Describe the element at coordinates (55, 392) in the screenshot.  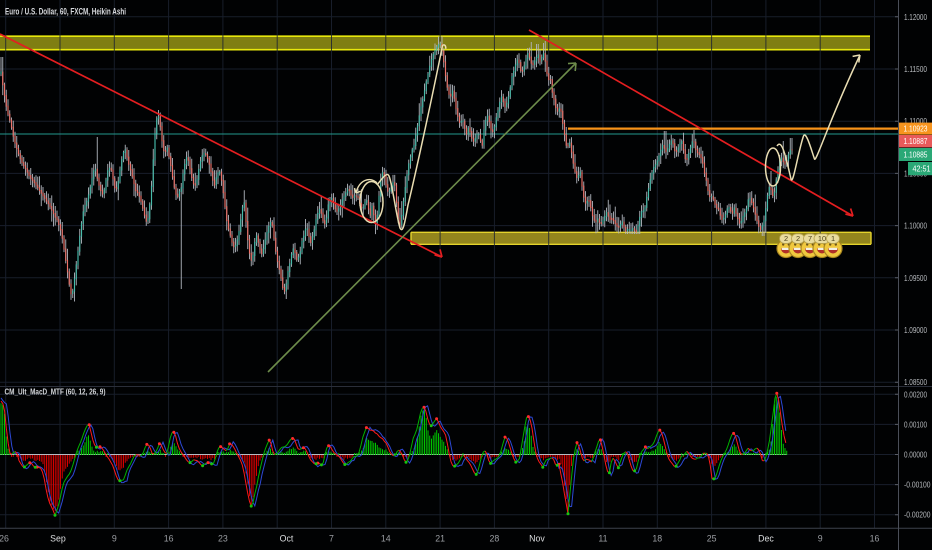
I see `svg-text:CM_Ult_MacD_MTF (60, 12, 26, 9: CM_Ult_MacD_MTF (60, 12, 26, 9)` at that location.